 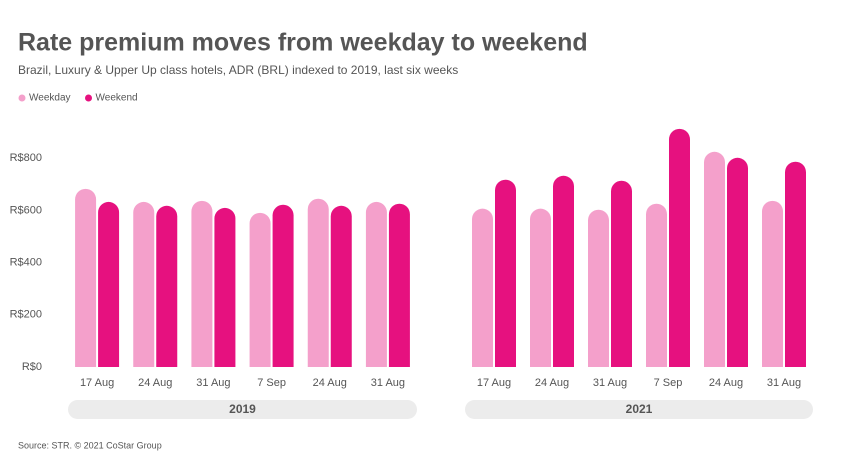 What do you see at coordinates (26, 315) in the screenshot?
I see `y-tick-label: R$200` at bounding box center [26, 315].